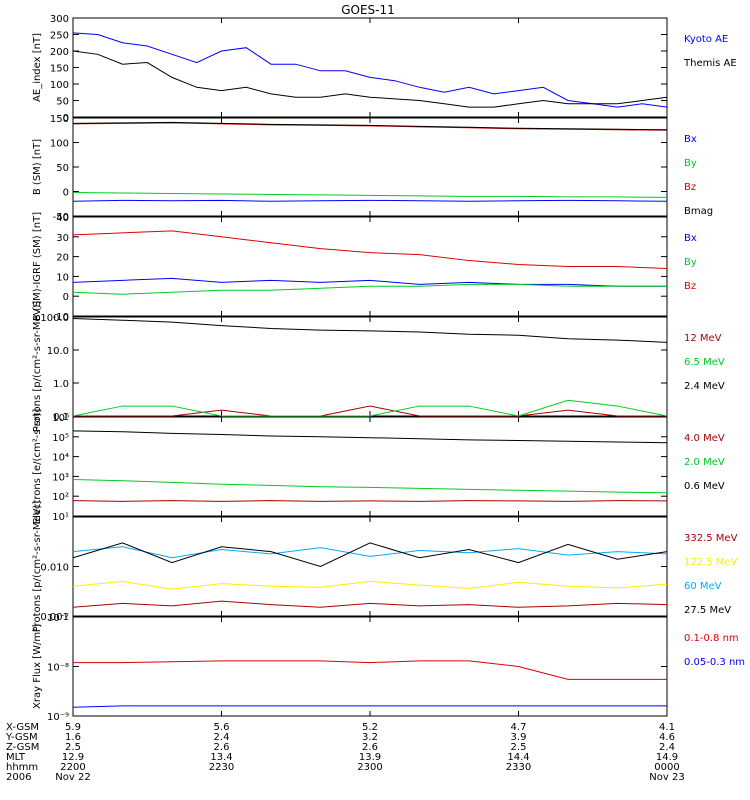 The height and width of the screenshot is (800, 750). What do you see at coordinates (59, 19) in the screenshot?
I see `y-tick-label: 300` at bounding box center [59, 19].